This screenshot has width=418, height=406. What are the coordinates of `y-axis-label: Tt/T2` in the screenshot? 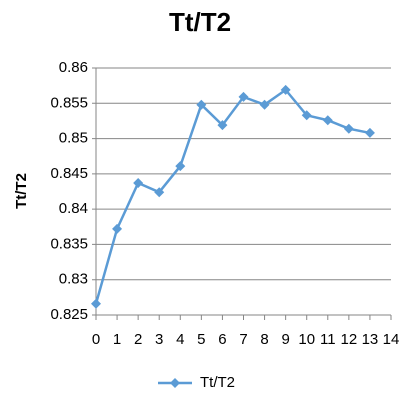 It's located at (21, 191).